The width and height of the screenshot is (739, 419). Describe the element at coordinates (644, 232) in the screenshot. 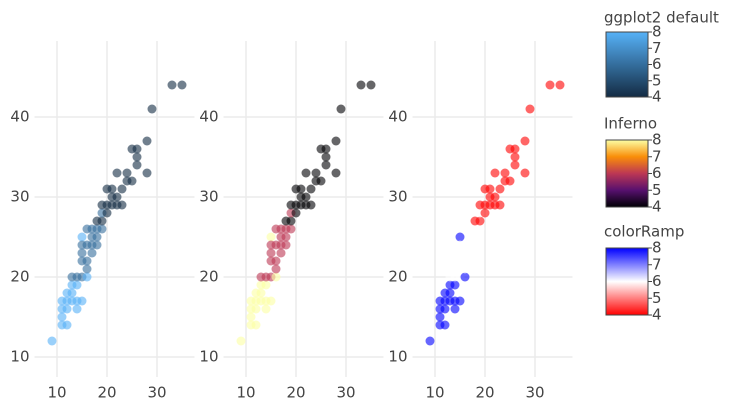

I see `colorbar-title: colorRamp` at that location.